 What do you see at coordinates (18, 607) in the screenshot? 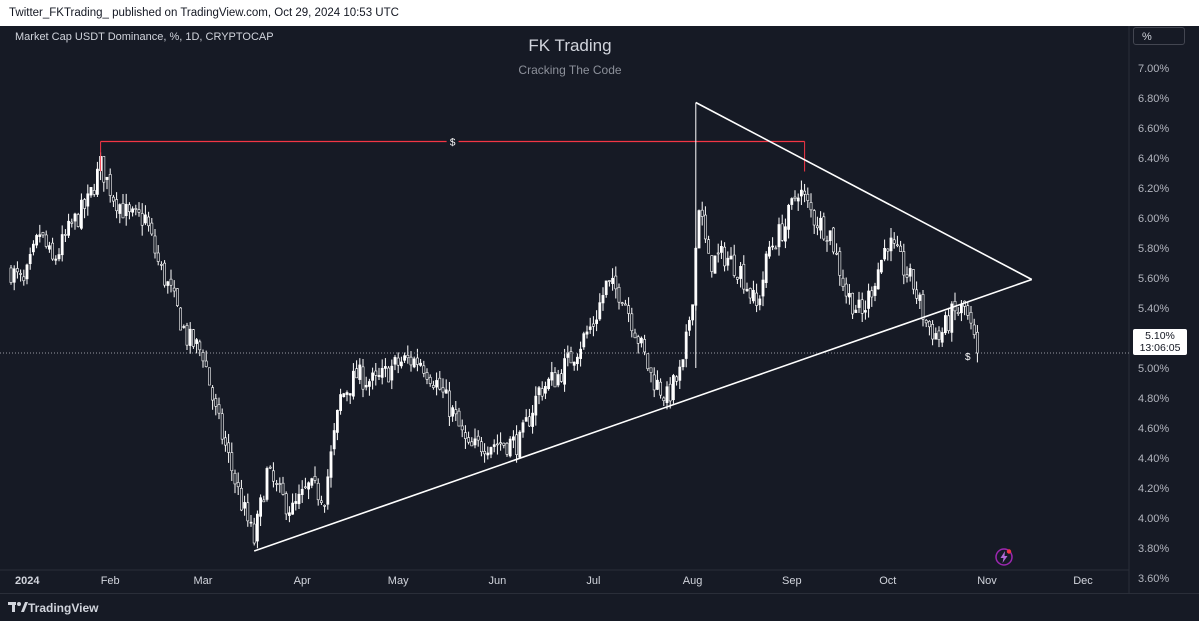
I see `tradingview-logo-icon` at bounding box center [18, 607].